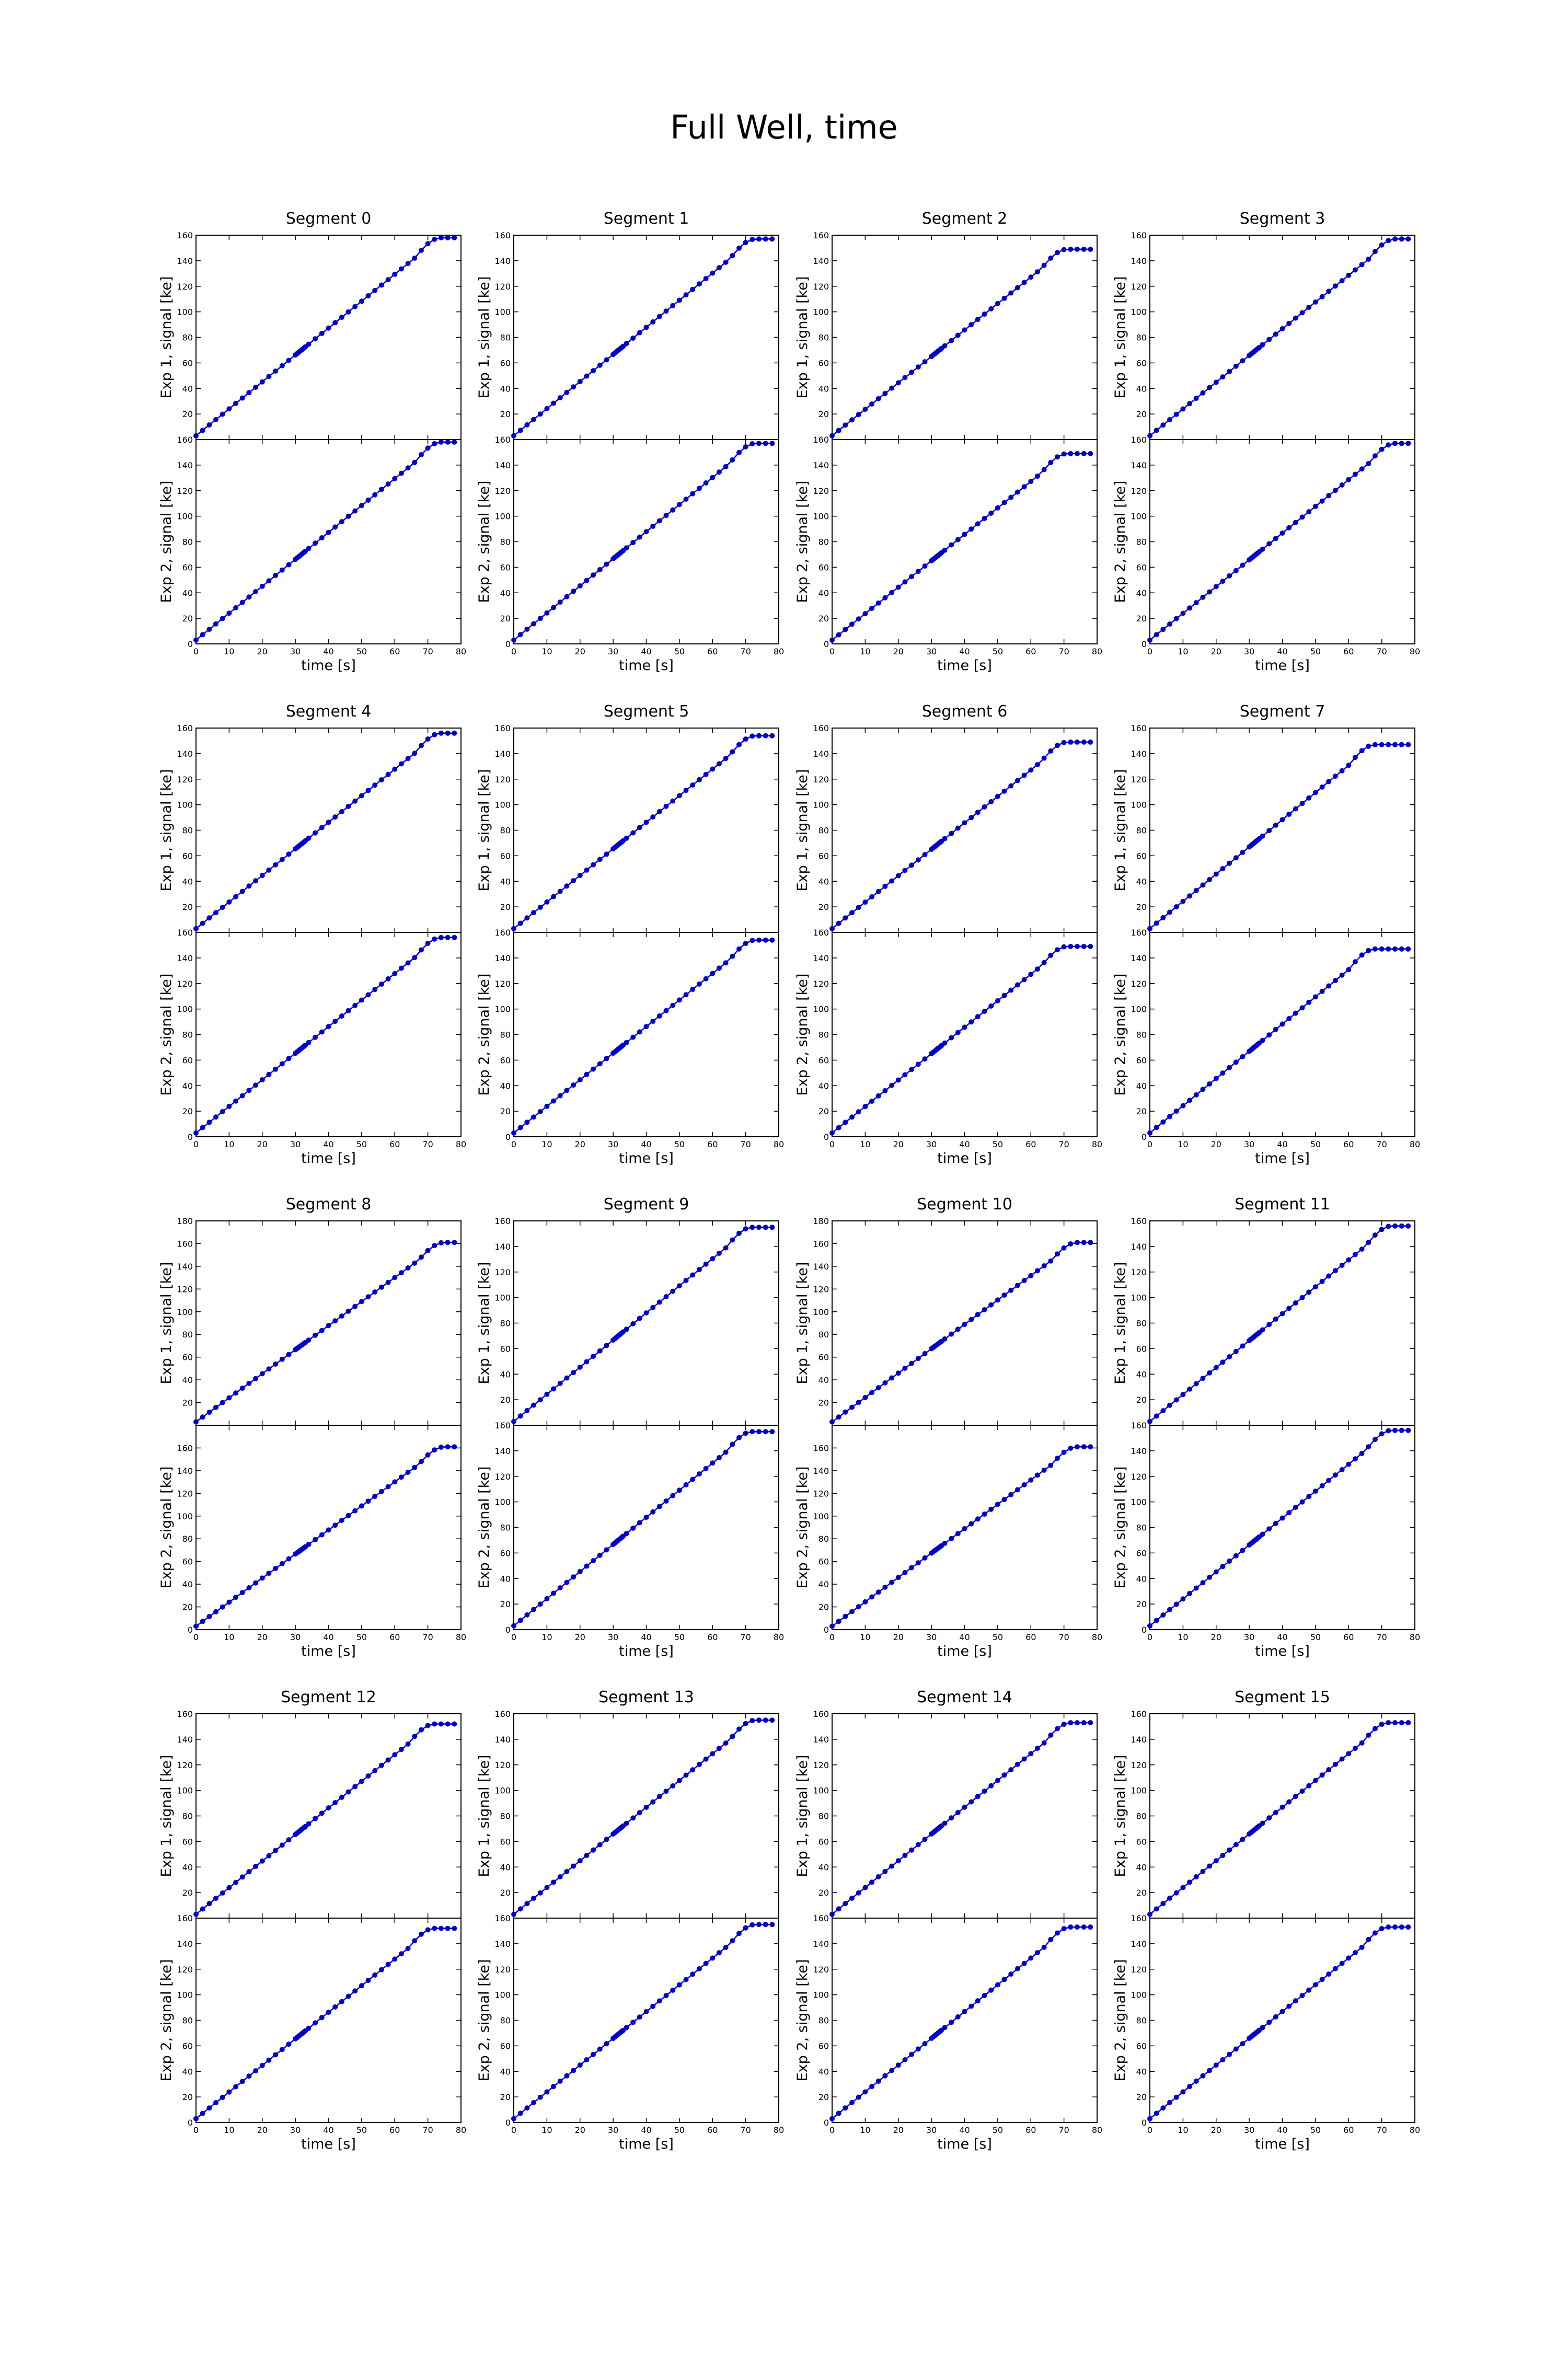 The width and height of the screenshot is (1568, 2354). I want to click on y-tick-label: 80, so click(823, 831).